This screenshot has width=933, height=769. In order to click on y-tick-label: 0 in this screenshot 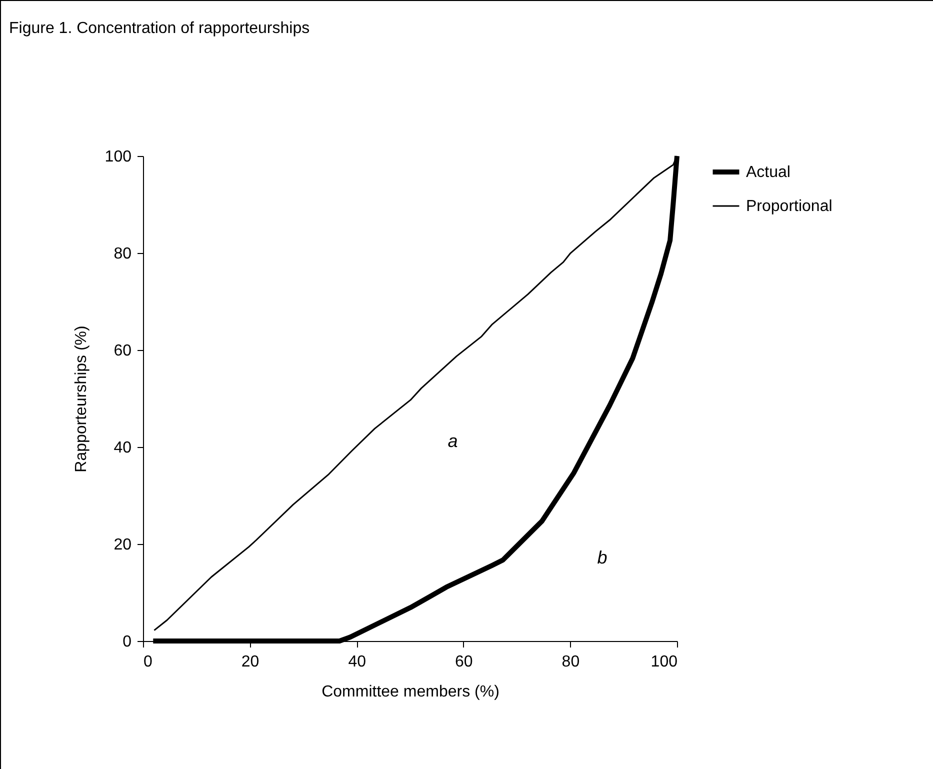, I will do `click(127, 642)`.